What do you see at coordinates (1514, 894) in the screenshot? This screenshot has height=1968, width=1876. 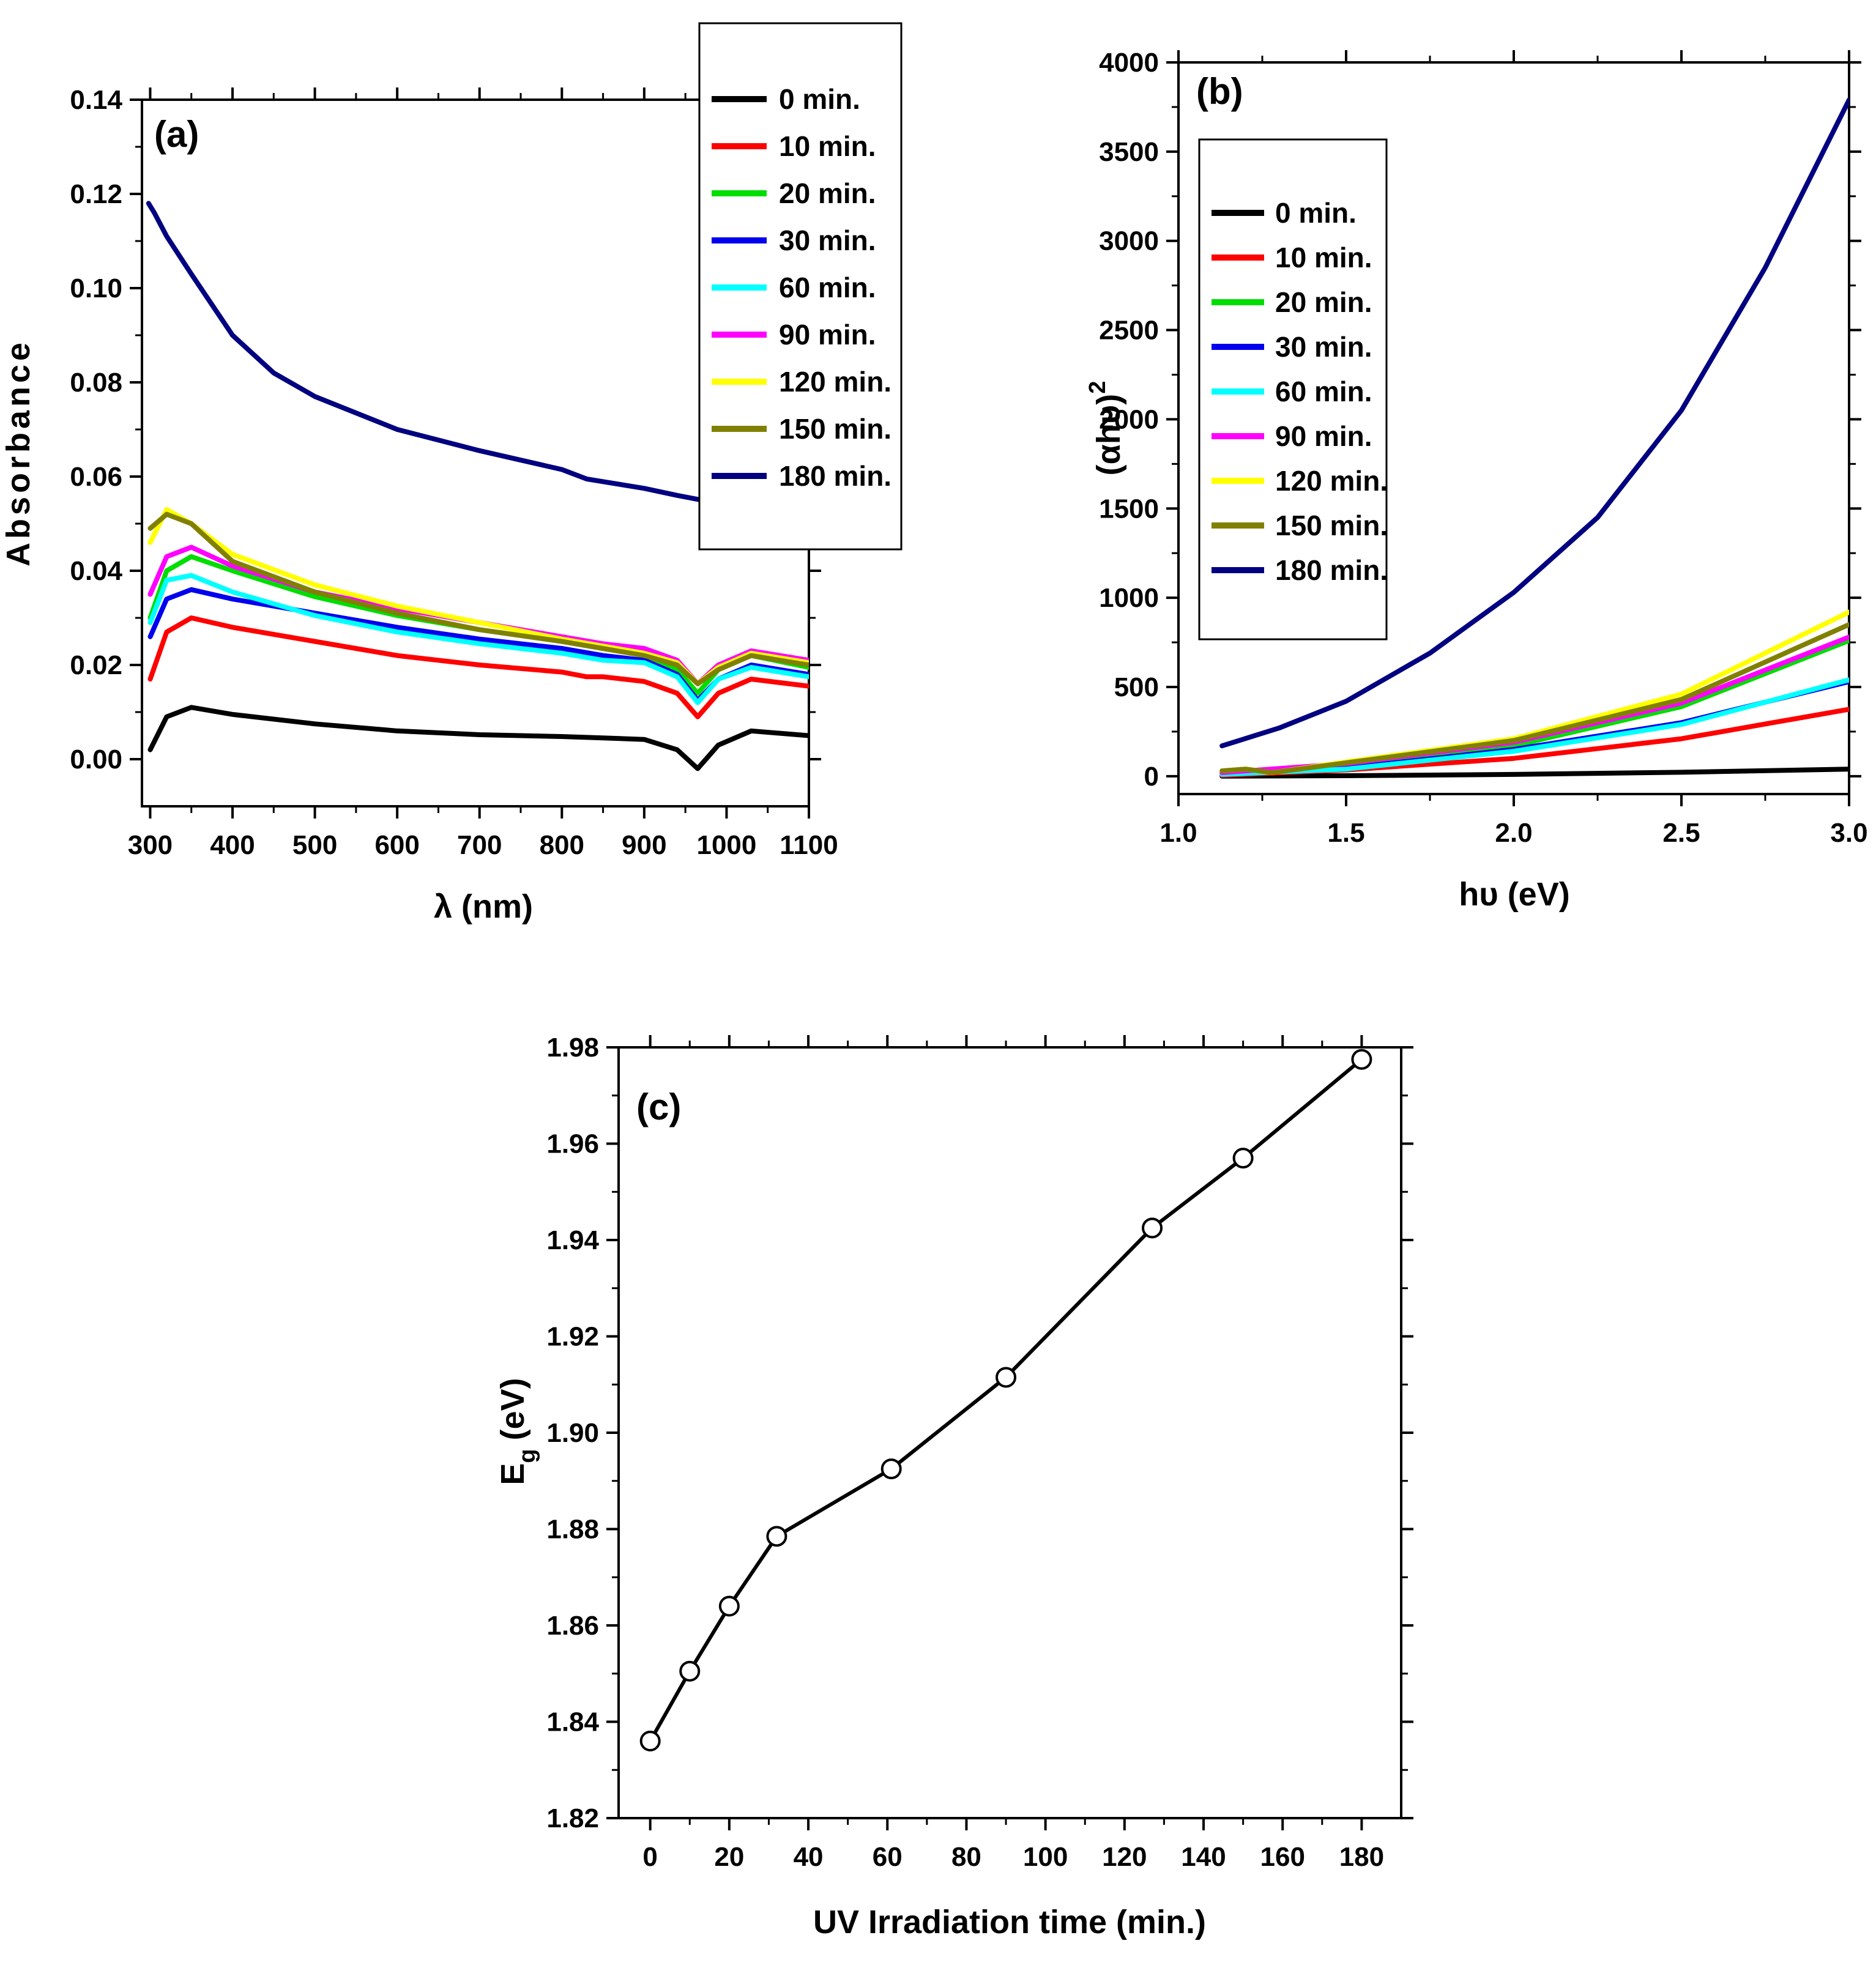 I see `x-axis-label: hυ (eV)` at bounding box center [1514, 894].